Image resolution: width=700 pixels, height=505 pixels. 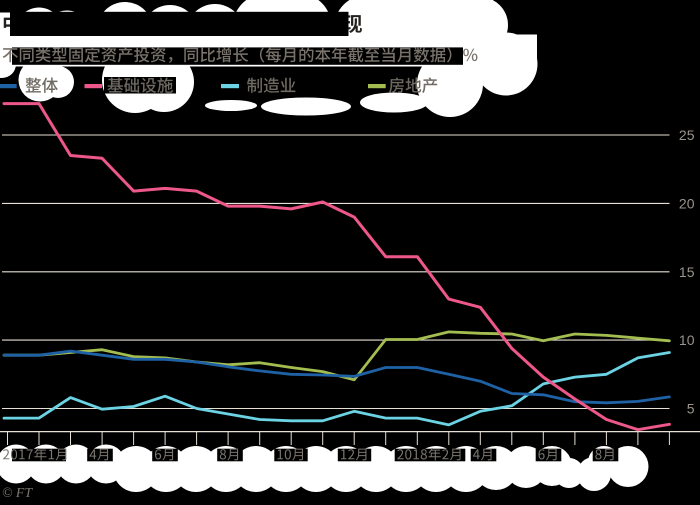 What do you see at coordinates (687, 203) in the screenshot?
I see `svg-text: 20` at bounding box center [687, 203].